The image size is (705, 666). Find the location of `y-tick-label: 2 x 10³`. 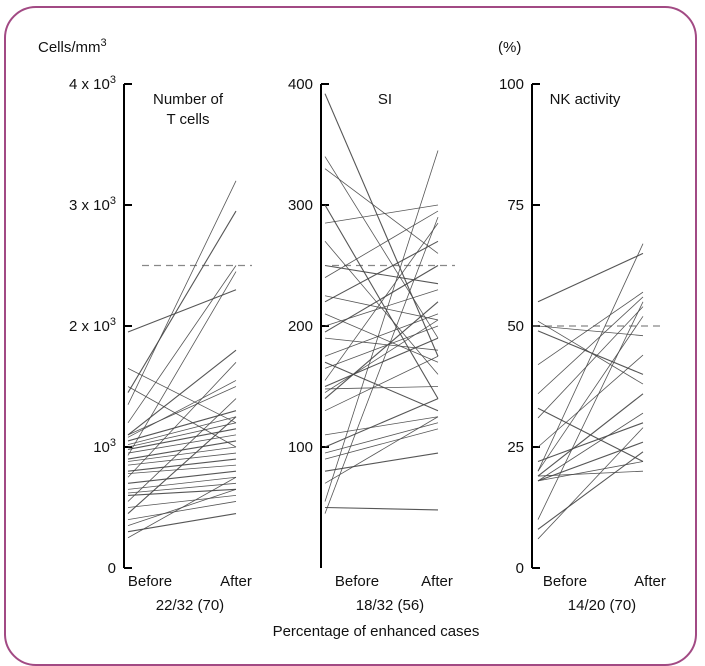

y-tick-label: 2 x 10³ is located at coordinates (92, 325).